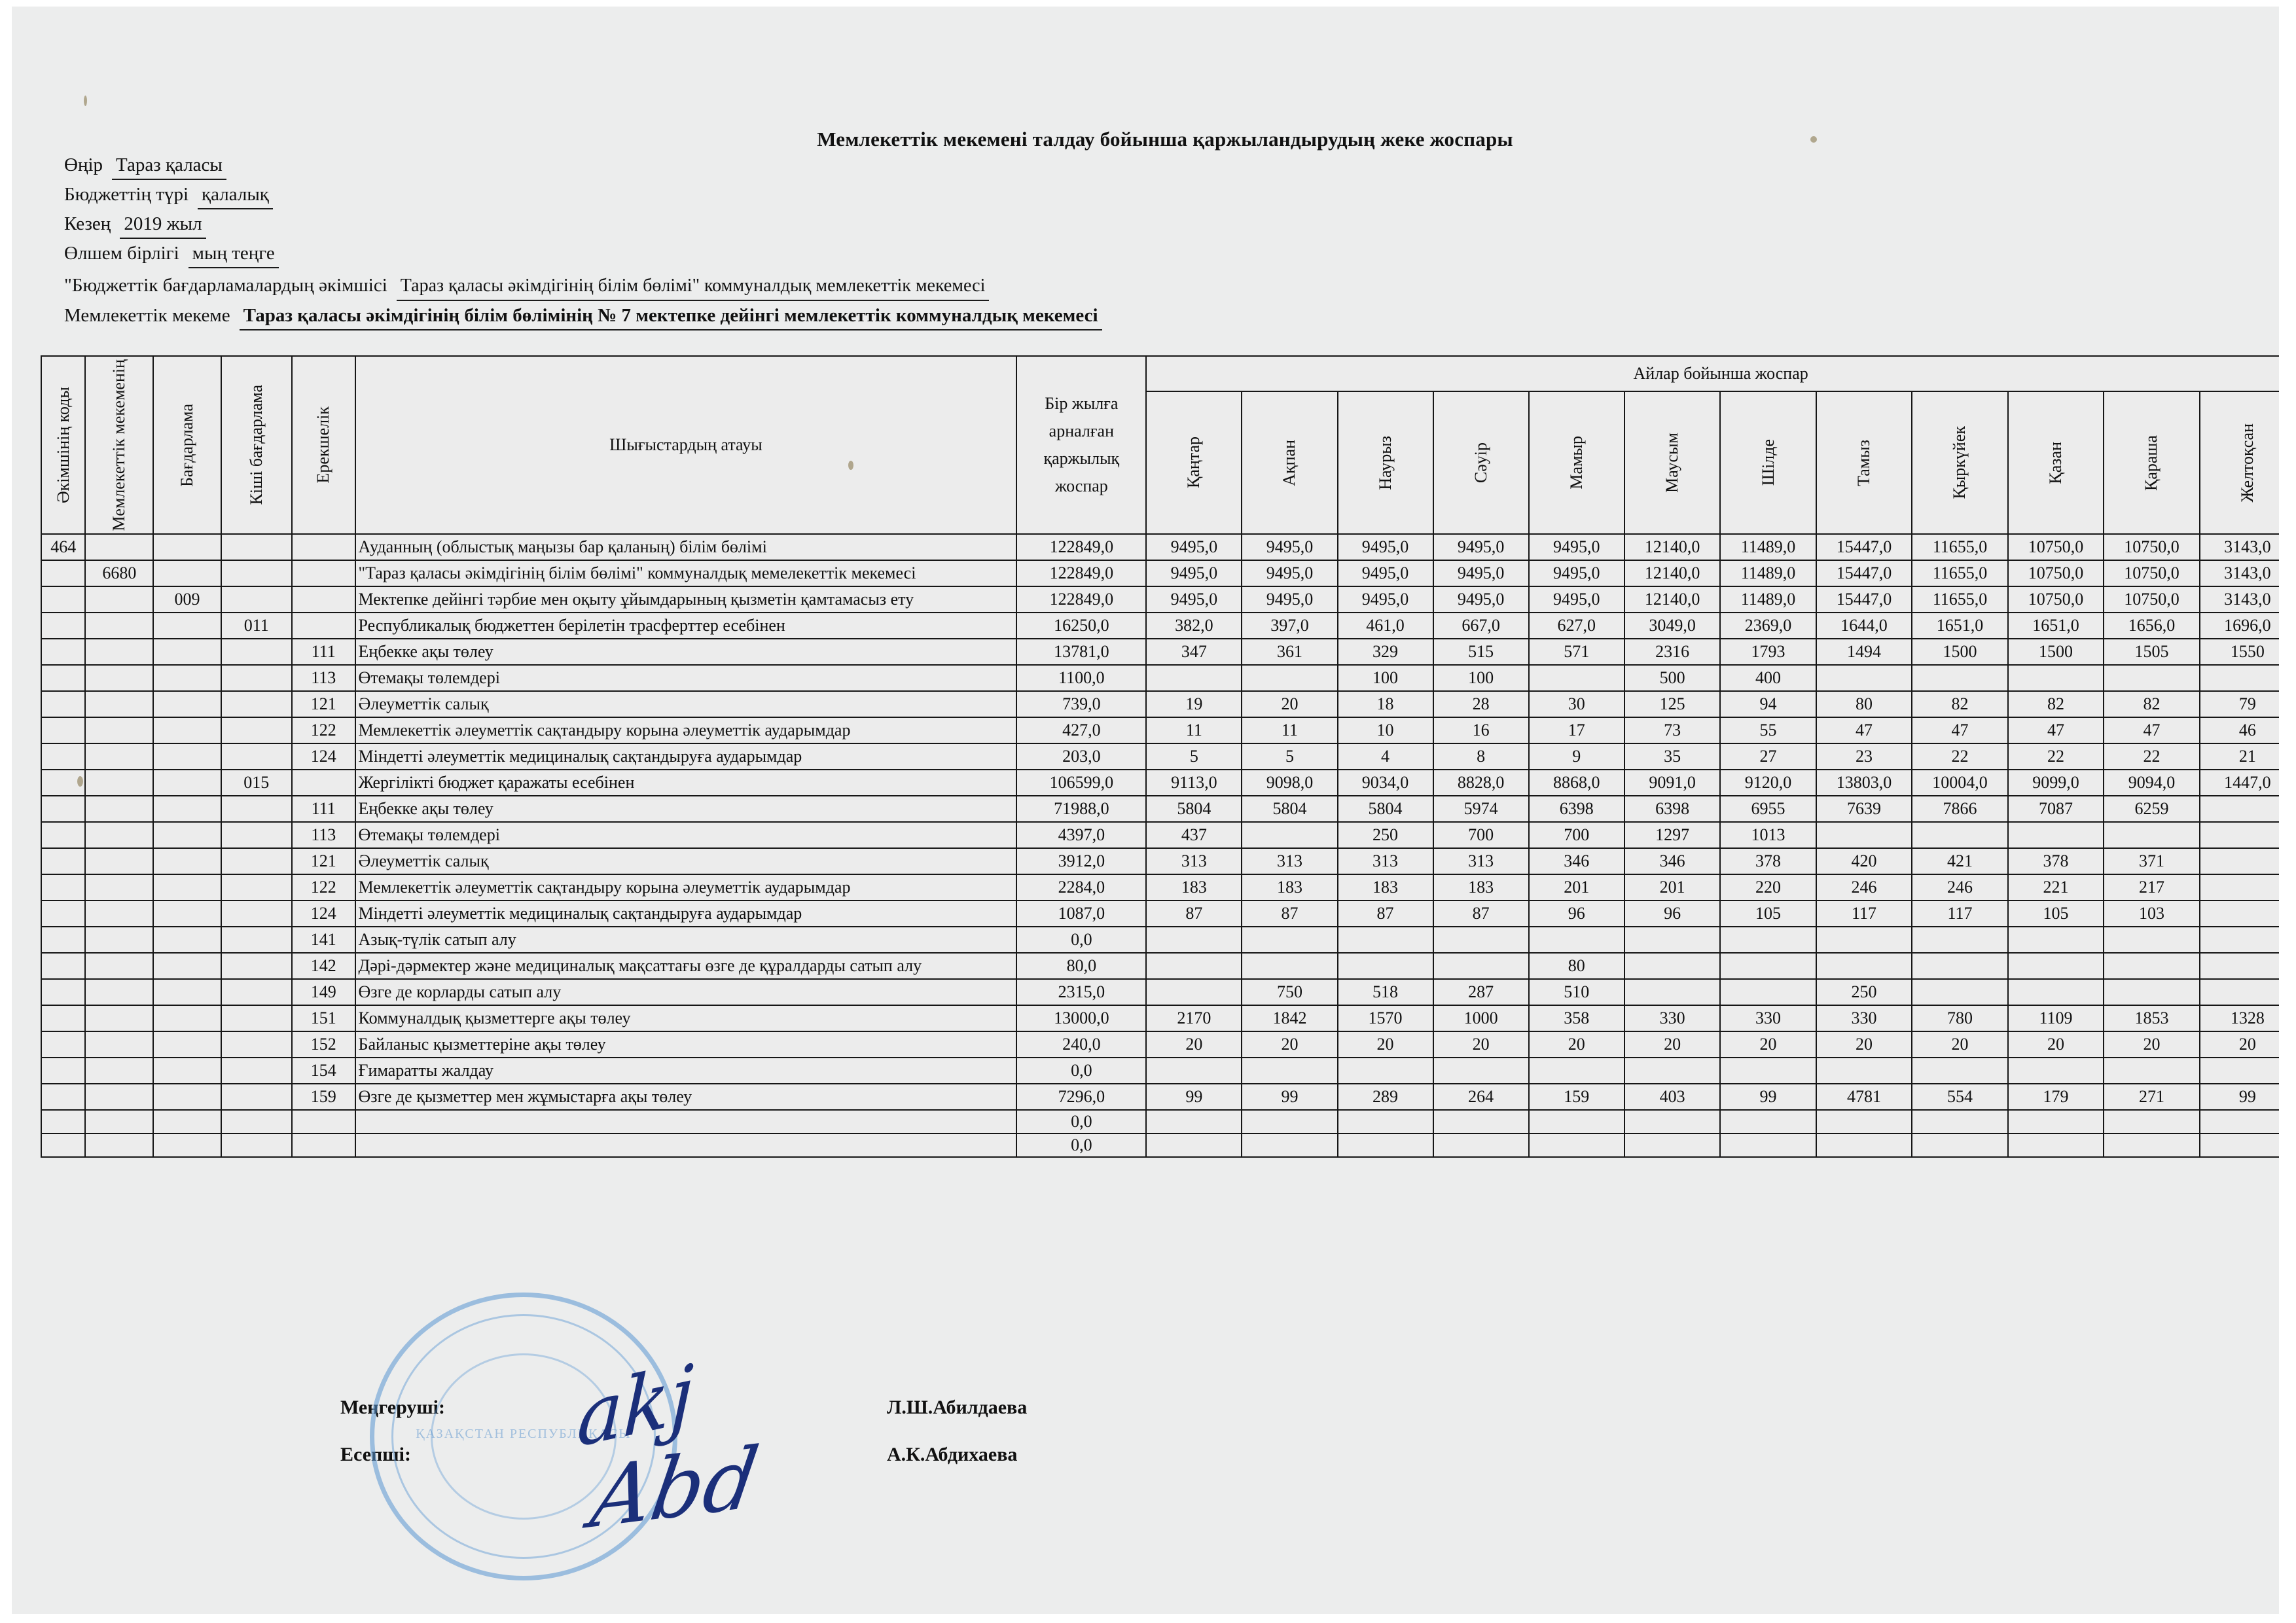 The image size is (2296, 1623). Describe the element at coordinates (1768, 599) in the screenshot. I see `cell-month-7: 11489,0` at that location.